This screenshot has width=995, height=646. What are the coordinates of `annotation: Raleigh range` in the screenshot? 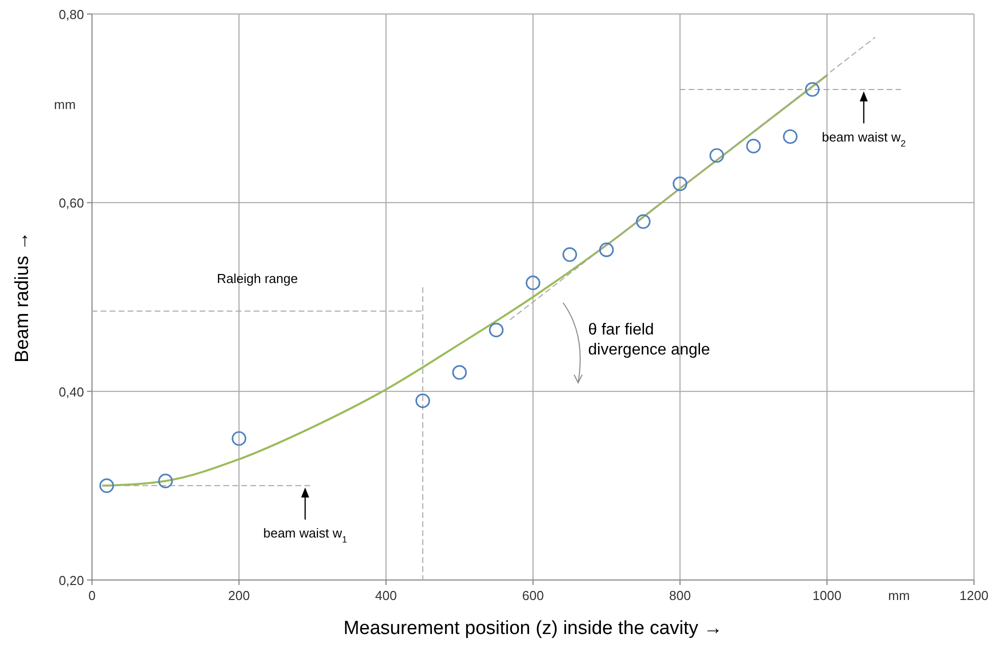 It's located at (257, 278).